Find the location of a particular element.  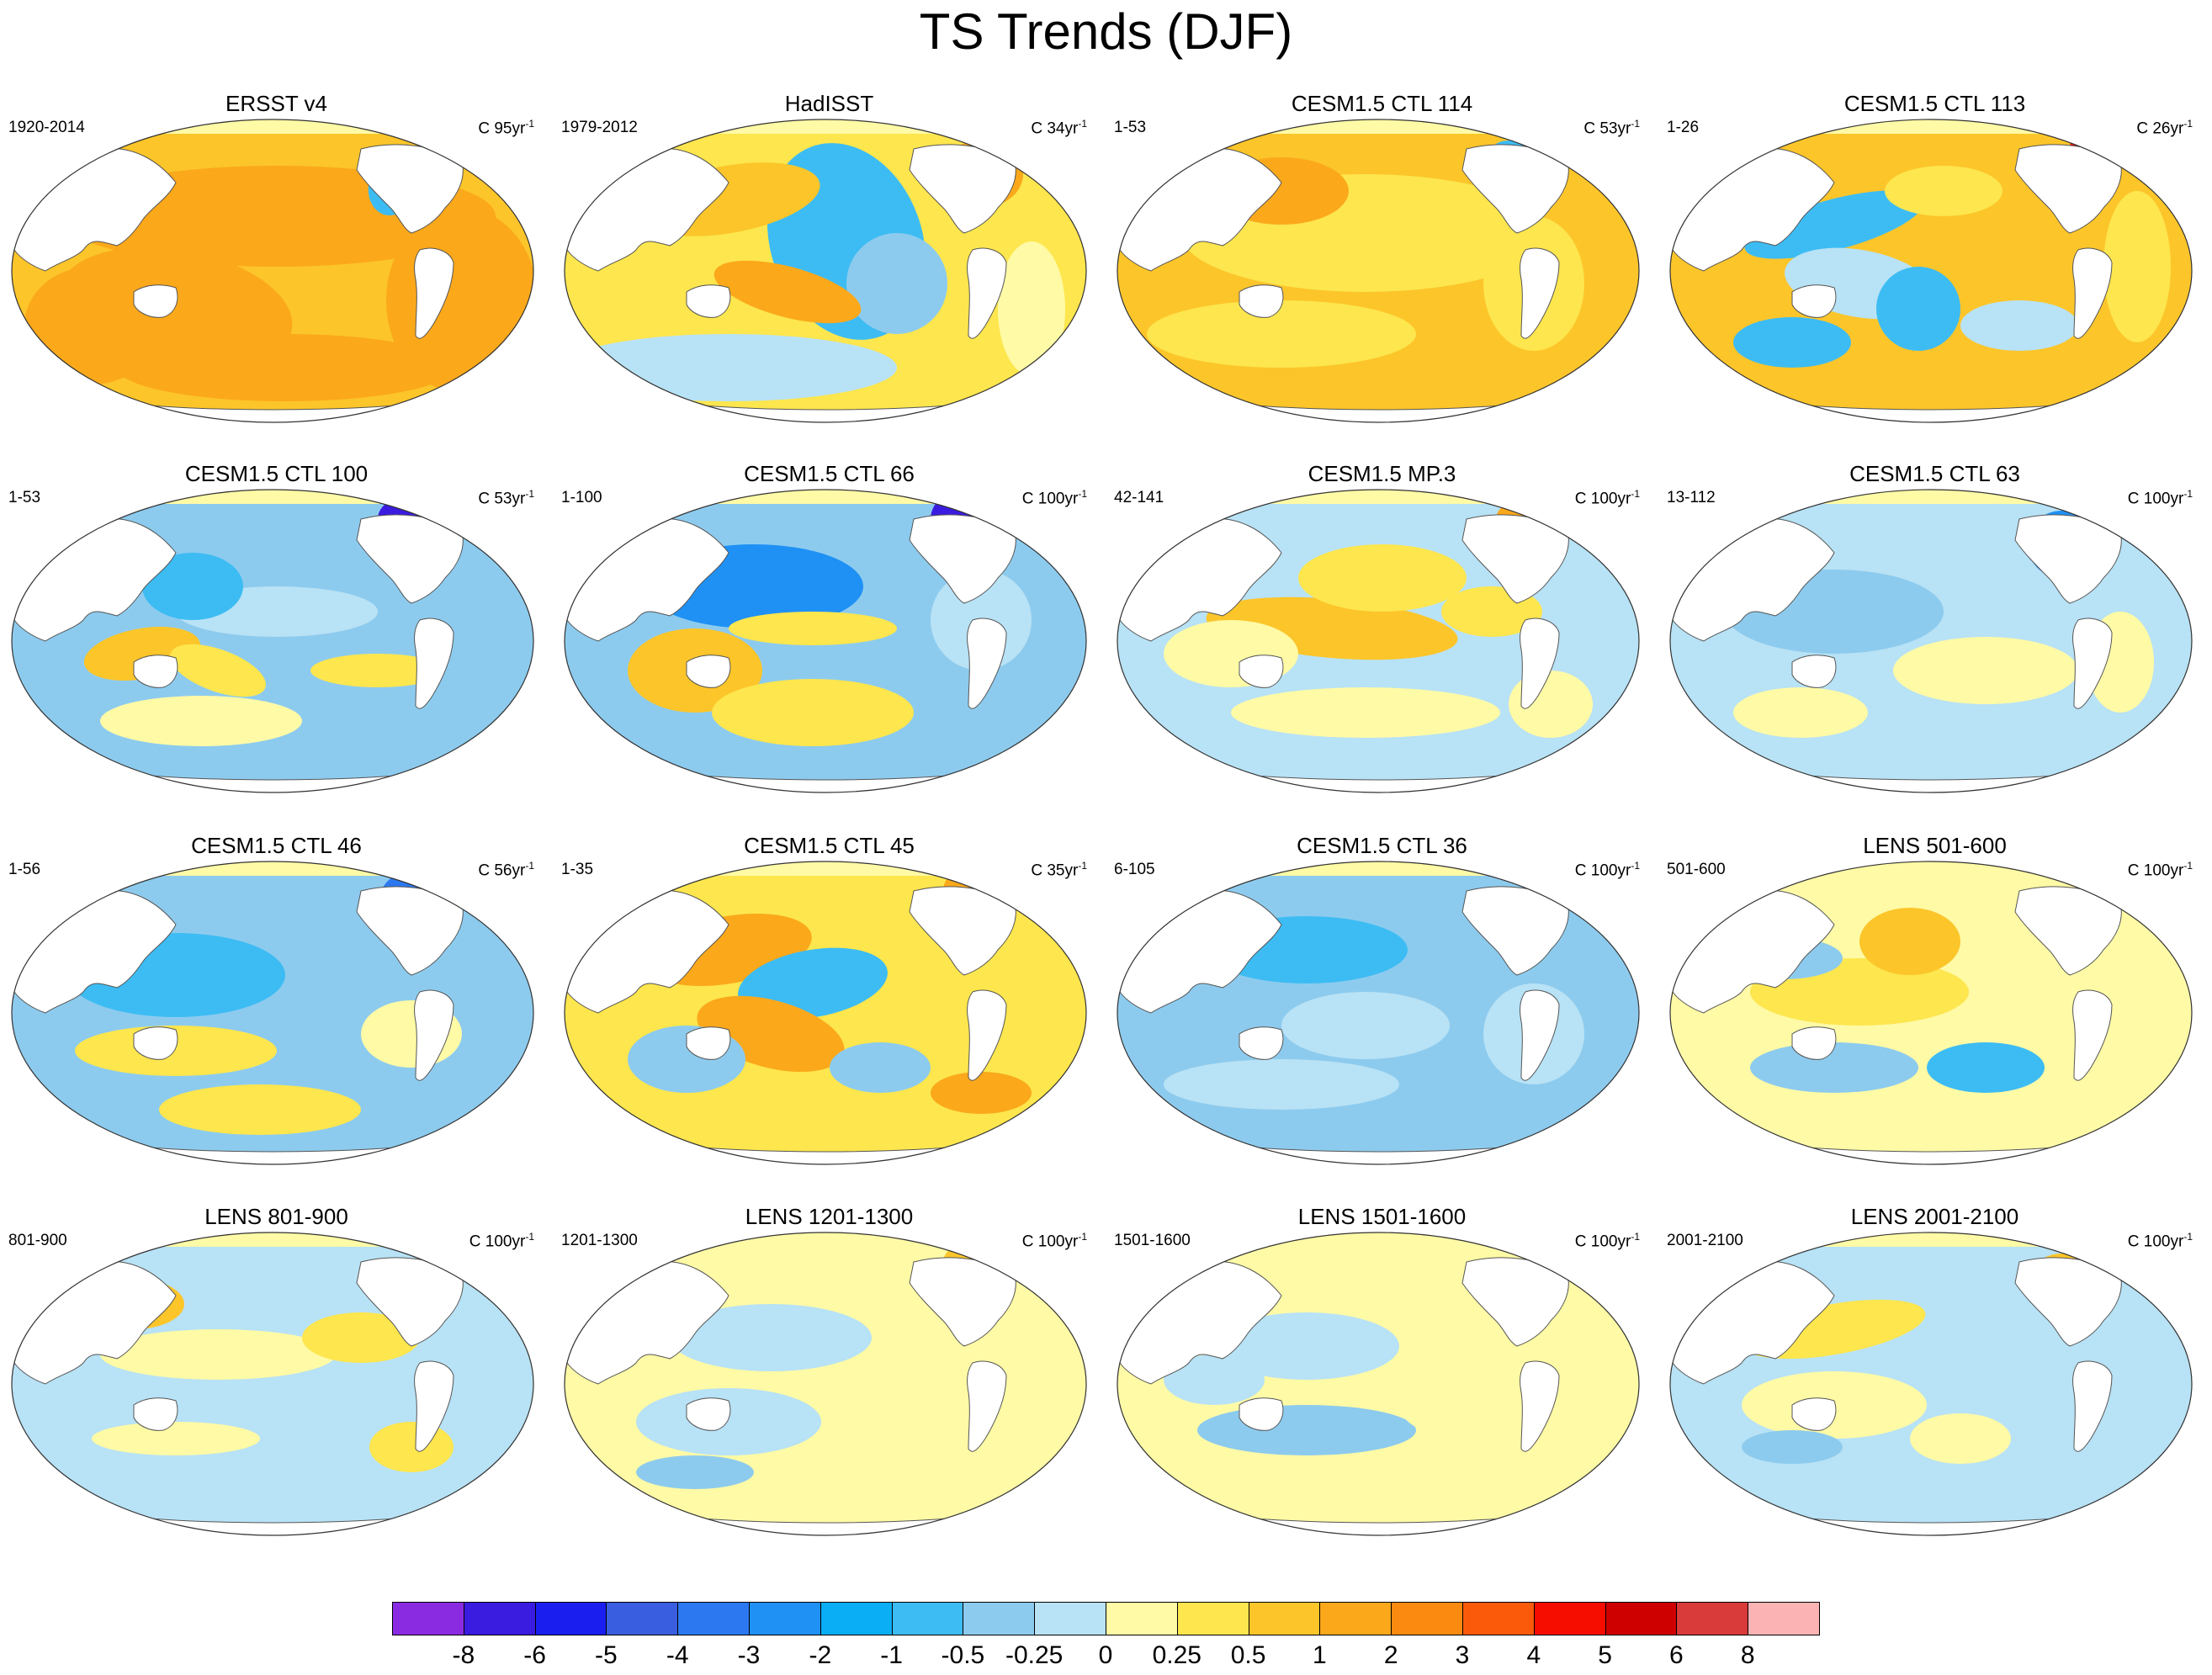

panel-units: C 95yr-1 is located at coordinates (506, 126).